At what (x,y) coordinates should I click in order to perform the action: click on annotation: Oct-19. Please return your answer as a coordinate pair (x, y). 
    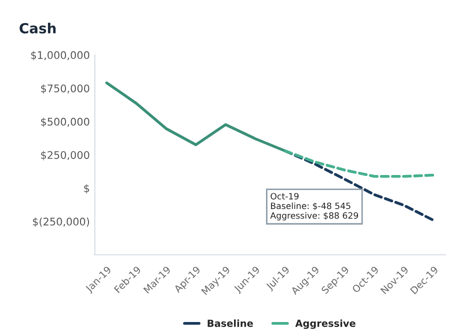
    Looking at the image, I should click on (284, 196).